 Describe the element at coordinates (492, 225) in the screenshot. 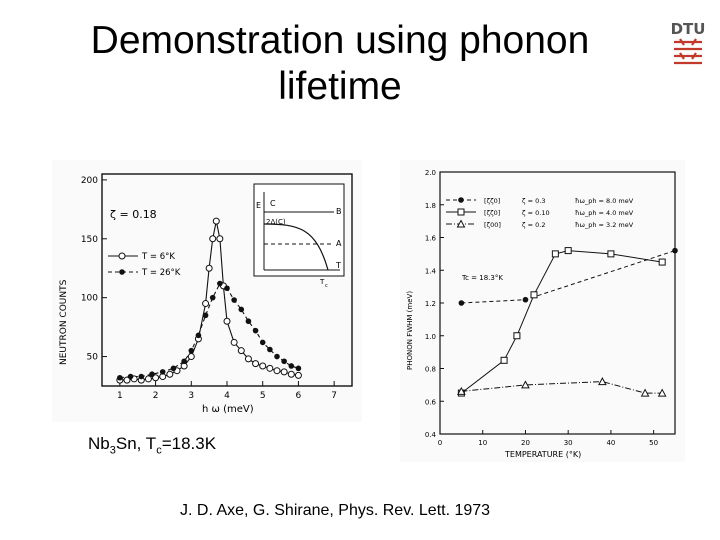

I see `right-legend-dir: [ζ00]` at that location.